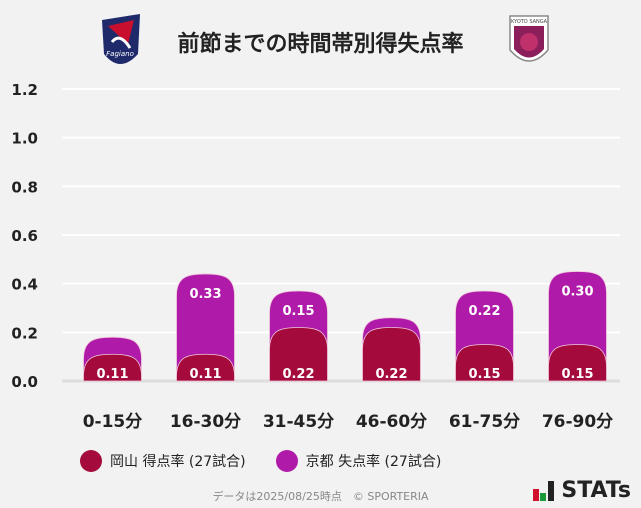  I want to click on data-label-kyoto: 0.22, so click(484, 311).